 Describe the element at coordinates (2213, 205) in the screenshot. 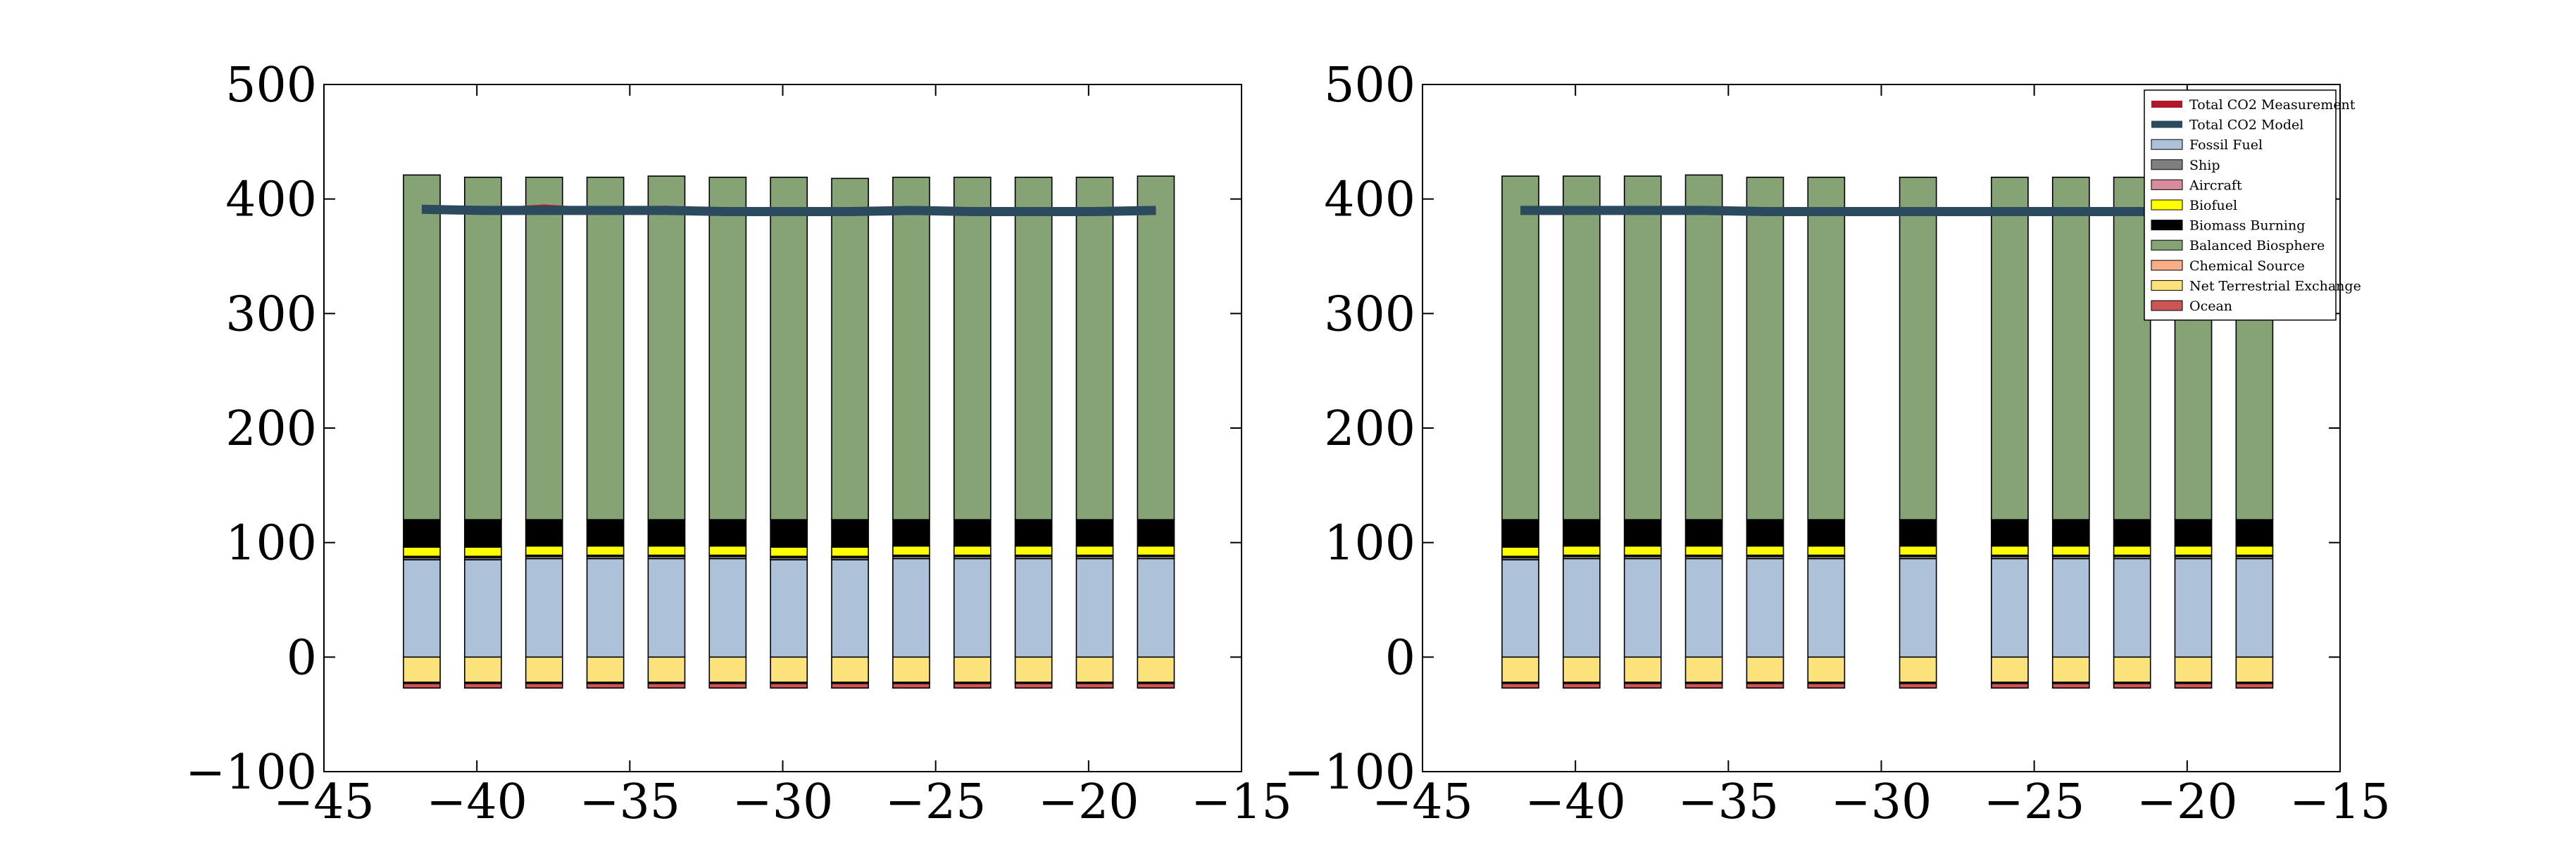

I see `legend-label-biofuel: Biofuel` at that location.